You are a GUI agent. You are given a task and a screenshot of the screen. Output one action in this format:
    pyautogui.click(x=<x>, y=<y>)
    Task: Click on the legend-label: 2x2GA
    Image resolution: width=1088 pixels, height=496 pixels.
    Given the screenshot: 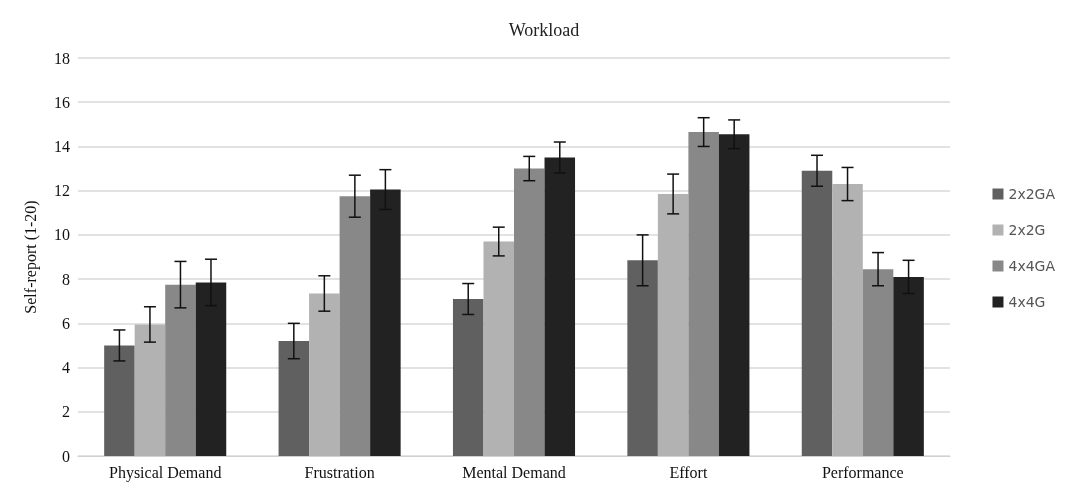 What is the action you would take?
    pyautogui.click(x=1032, y=194)
    